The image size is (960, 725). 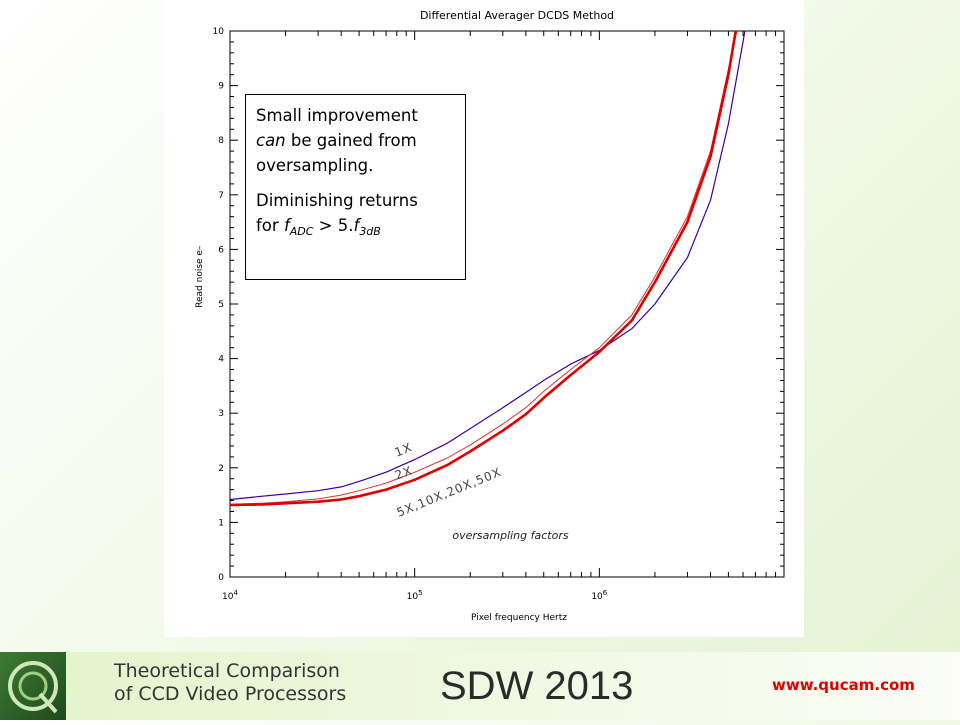 I want to click on y-tick-label: 6, so click(x=221, y=250).